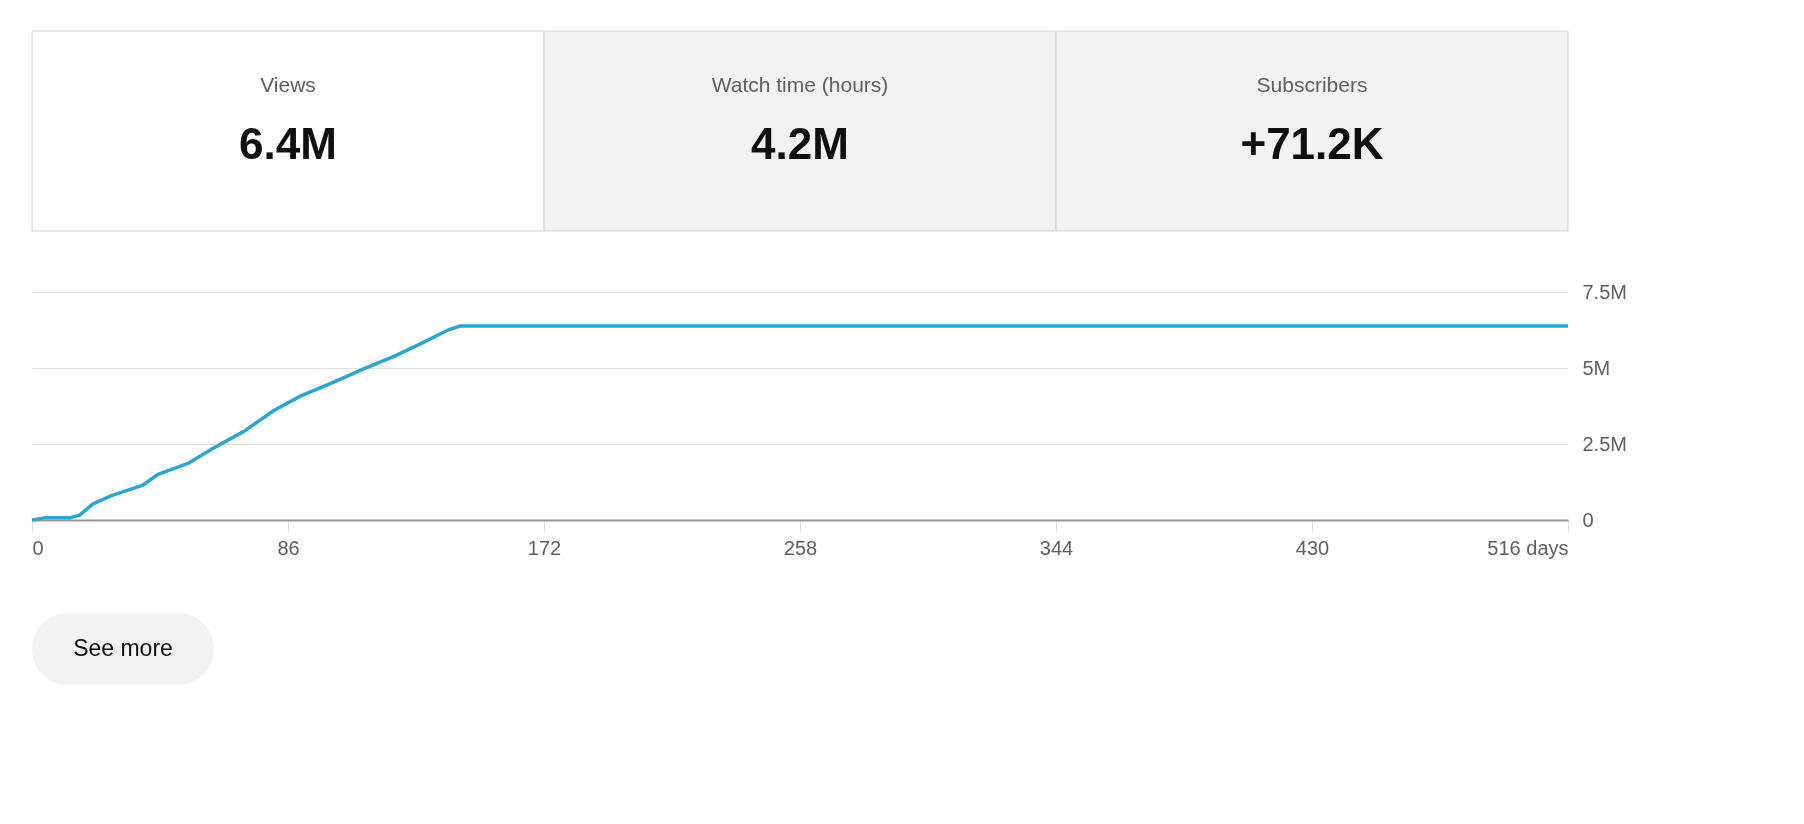 The width and height of the screenshot is (1804, 824). What do you see at coordinates (1604, 443) in the screenshot?
I see `y-tick-label: 2.5M` at bounding box center [1604, 443].